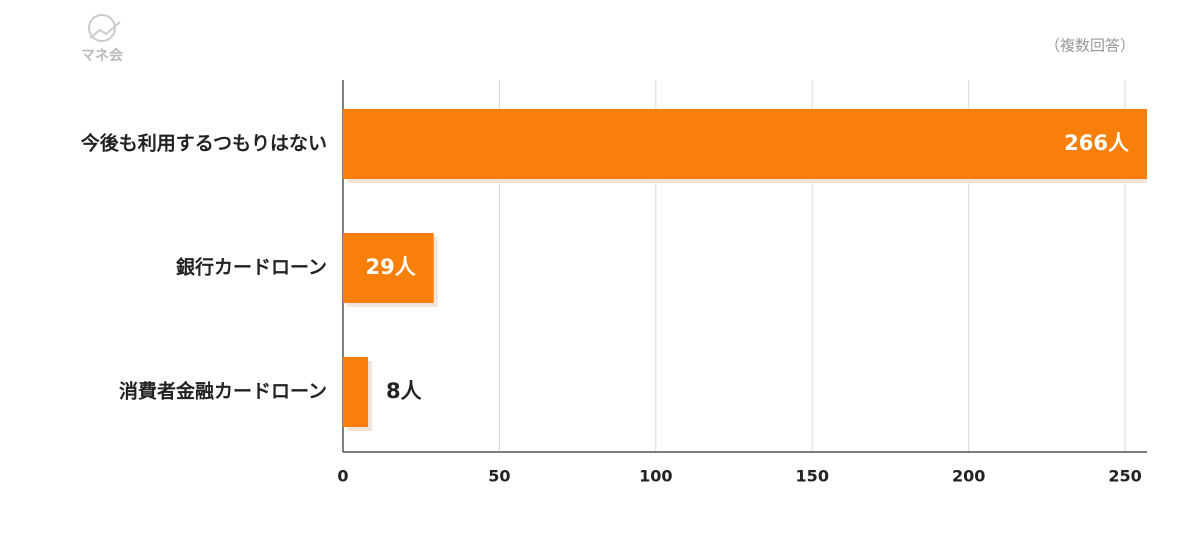  I want to click on x-tick-label: 100, so click(655, 476).